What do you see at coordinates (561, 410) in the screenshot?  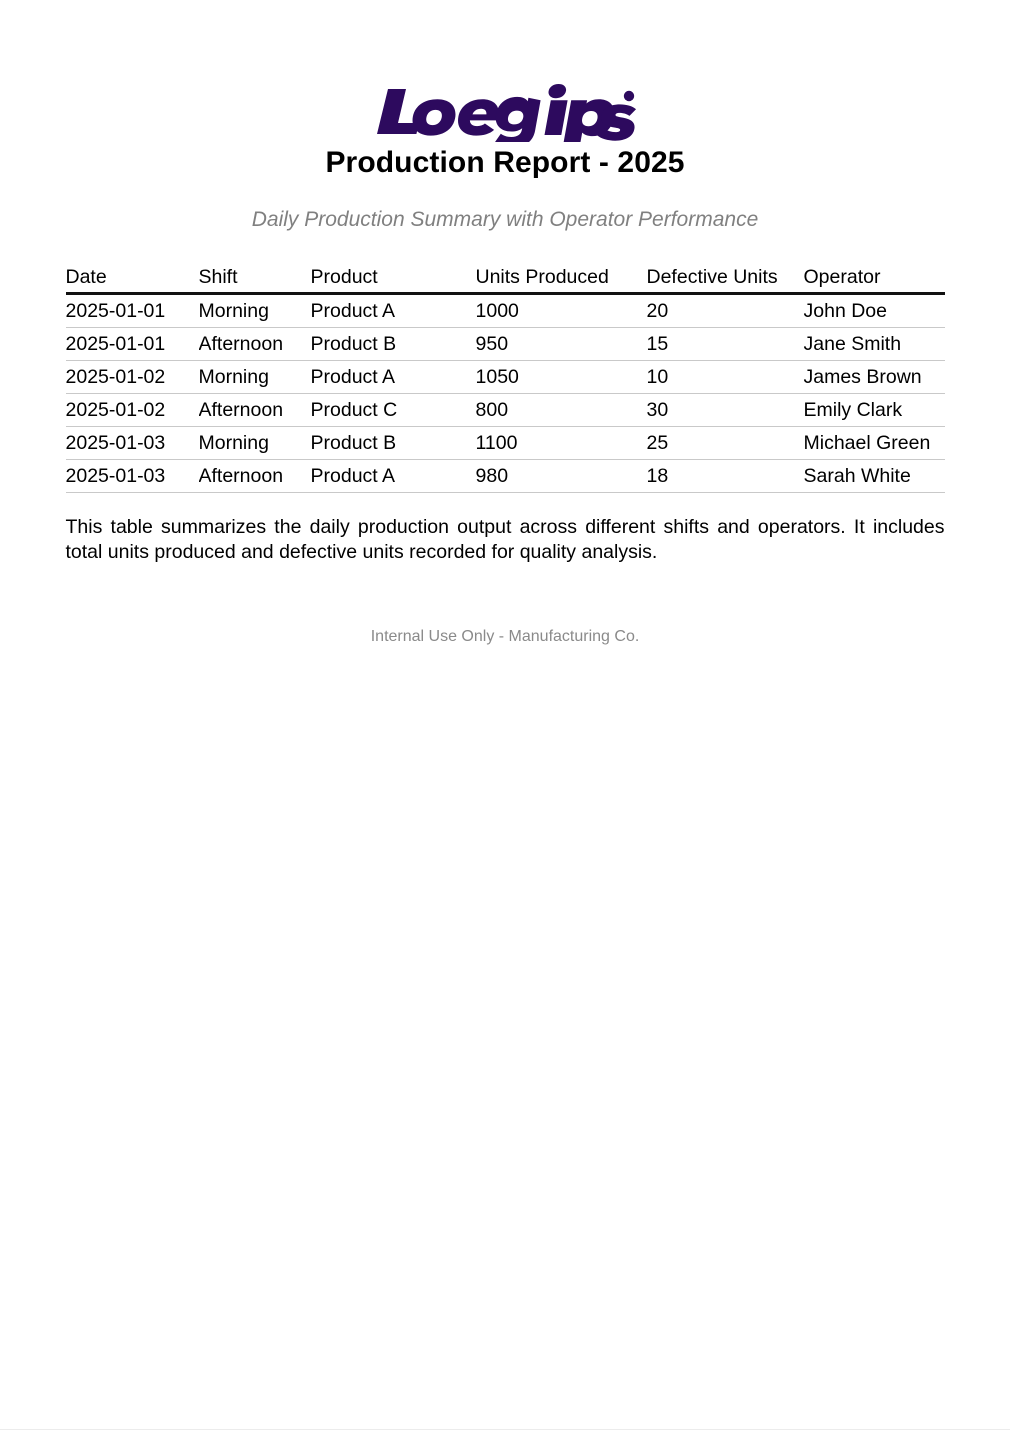 I see `cell-units-produced: 800` at bounding box center [561, 410].